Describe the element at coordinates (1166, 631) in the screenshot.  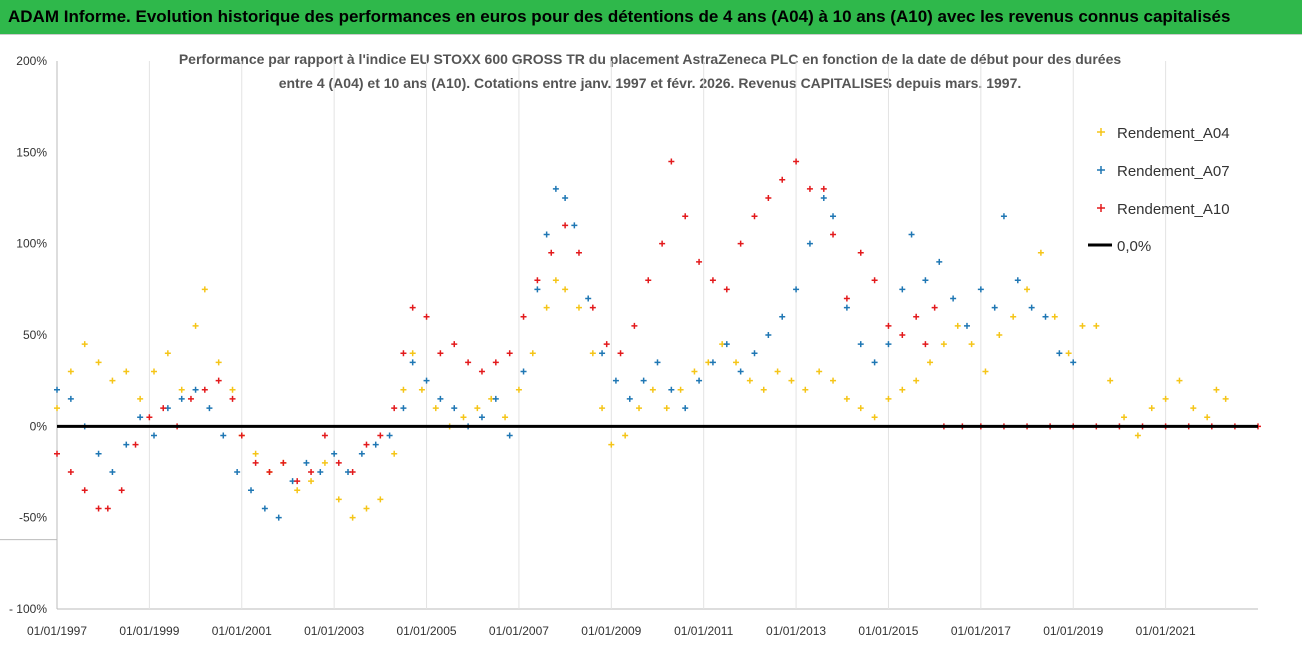
I see `x-tick-label: 01/01/2021` at that location.